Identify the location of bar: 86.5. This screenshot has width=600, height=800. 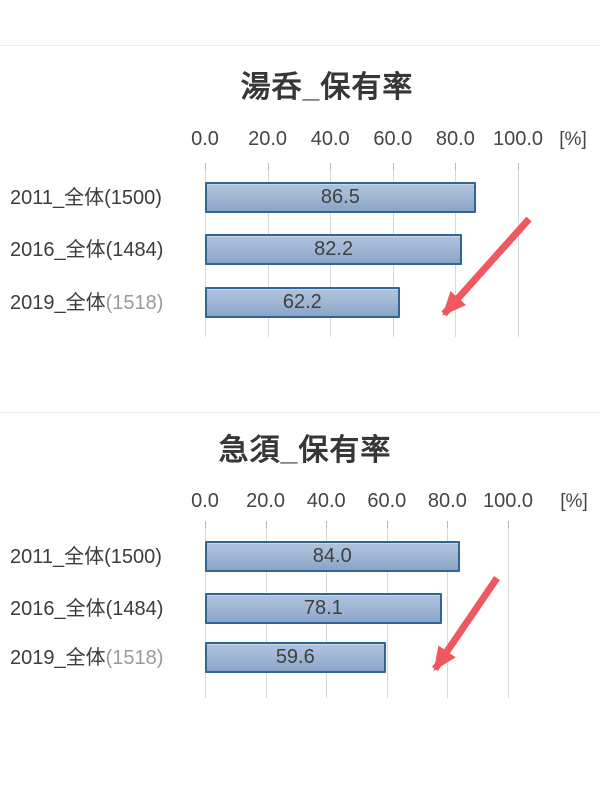
(340, 197).